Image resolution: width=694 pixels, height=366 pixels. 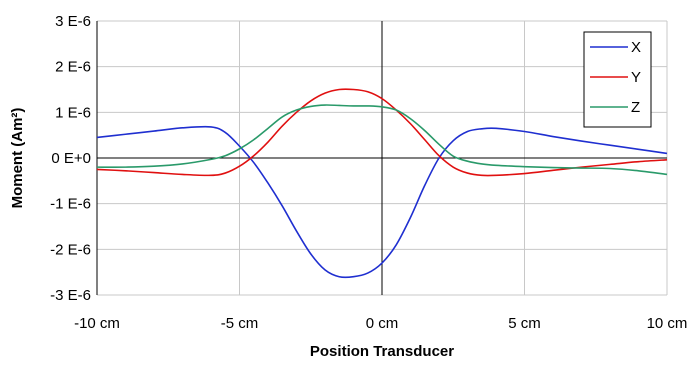 I want to click on y-tick-label: -3 E-6, so click(x=70, y=295).